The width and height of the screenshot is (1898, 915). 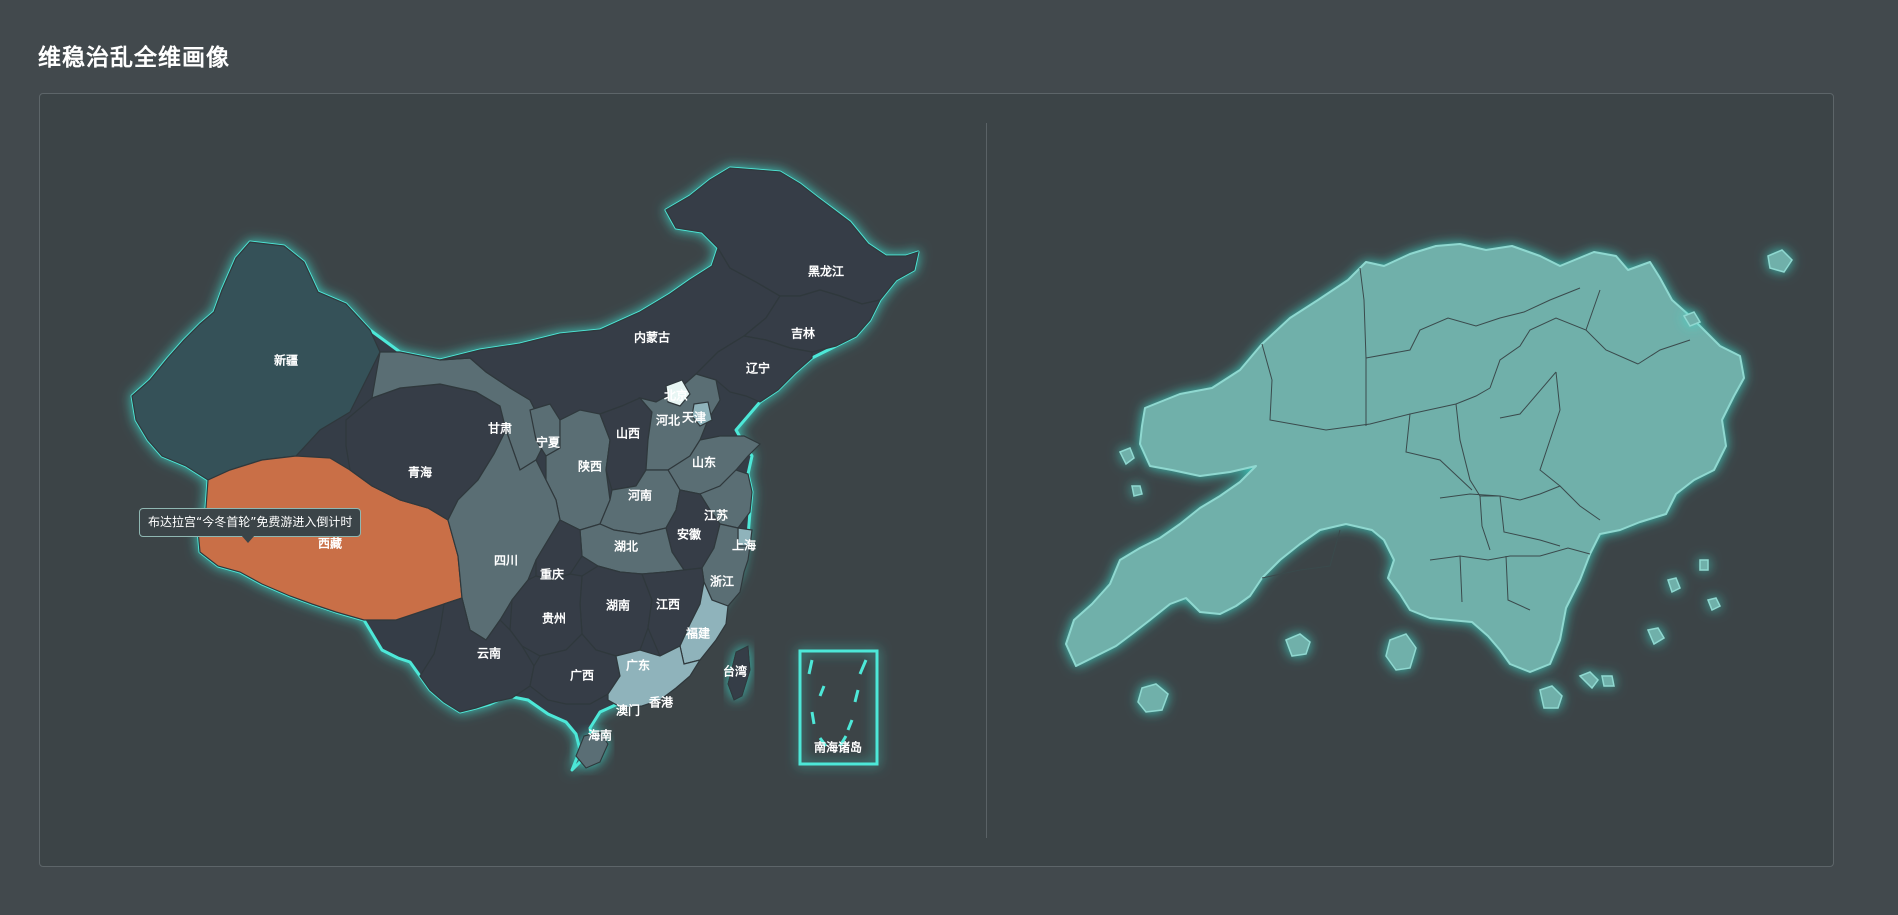 I want to click on label-fujian: 福建, so click(x=698, y=633).